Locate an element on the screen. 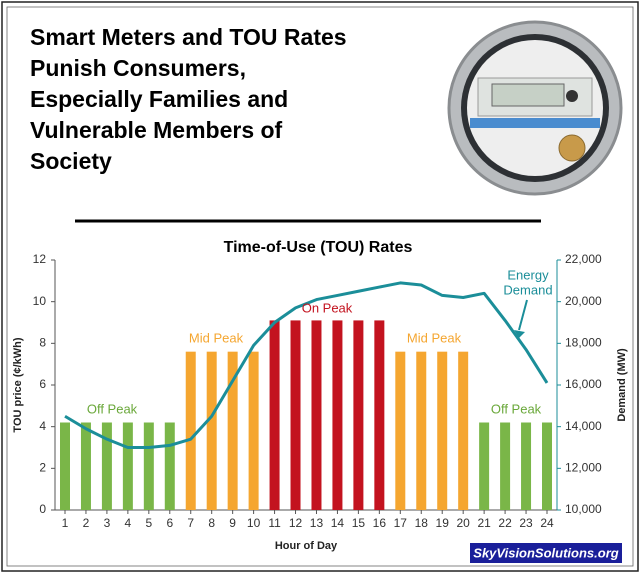 The height and width of the screenshot is (573, 640). y2-tick-label: 18,000 is located at coordinates (583, 343).